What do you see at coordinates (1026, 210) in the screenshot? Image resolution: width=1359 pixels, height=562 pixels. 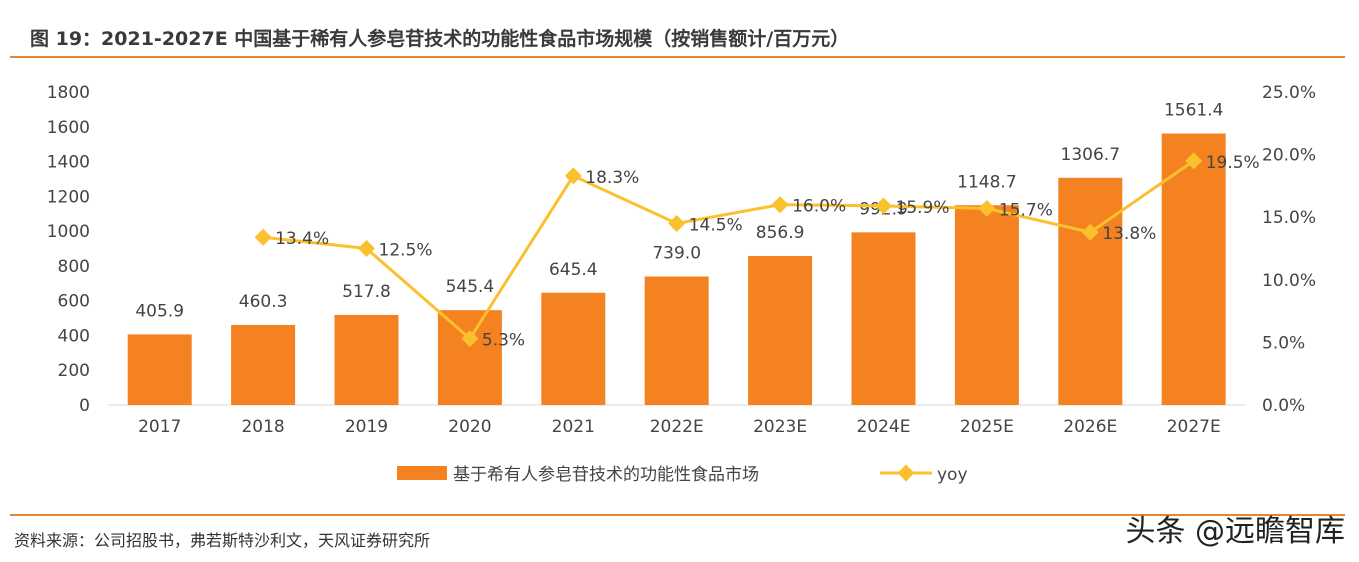 I see `yoy-data-label: 15.7%` at bounding box center [1026, 210].